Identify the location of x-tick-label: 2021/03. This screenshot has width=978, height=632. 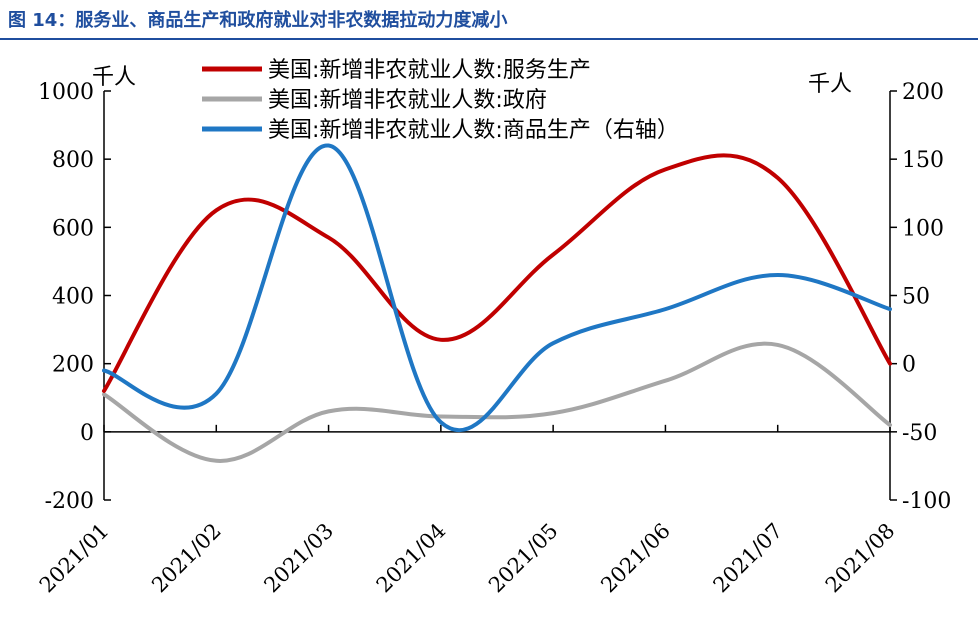
(298, 558).